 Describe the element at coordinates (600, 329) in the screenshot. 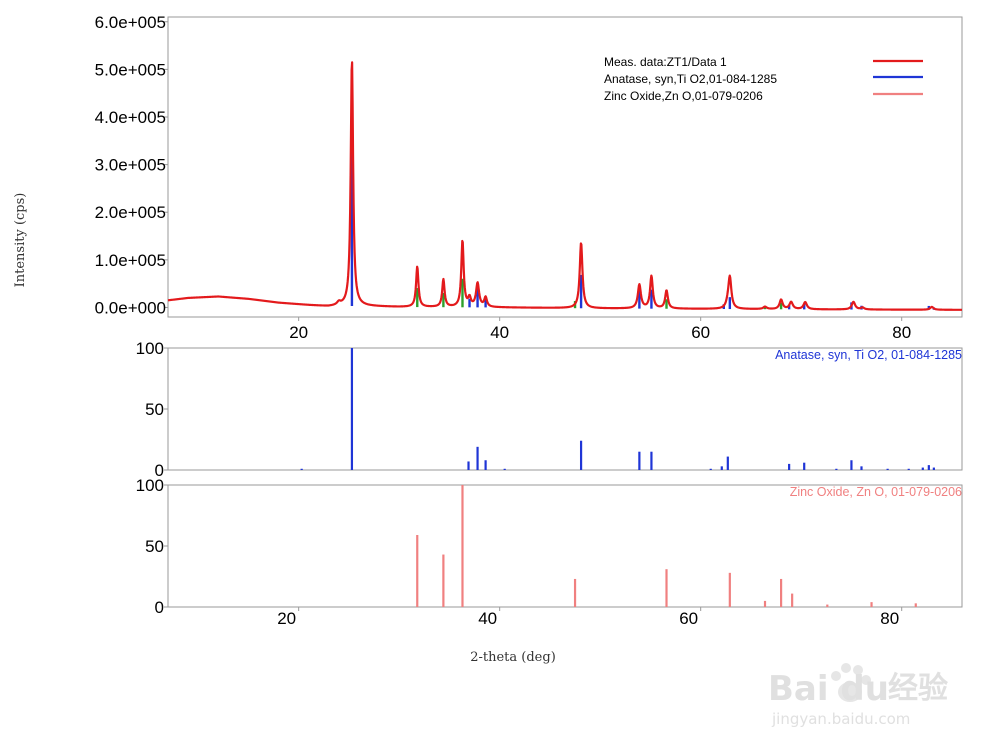

I see `main-x-axis: 20 40 60 80` at that location.